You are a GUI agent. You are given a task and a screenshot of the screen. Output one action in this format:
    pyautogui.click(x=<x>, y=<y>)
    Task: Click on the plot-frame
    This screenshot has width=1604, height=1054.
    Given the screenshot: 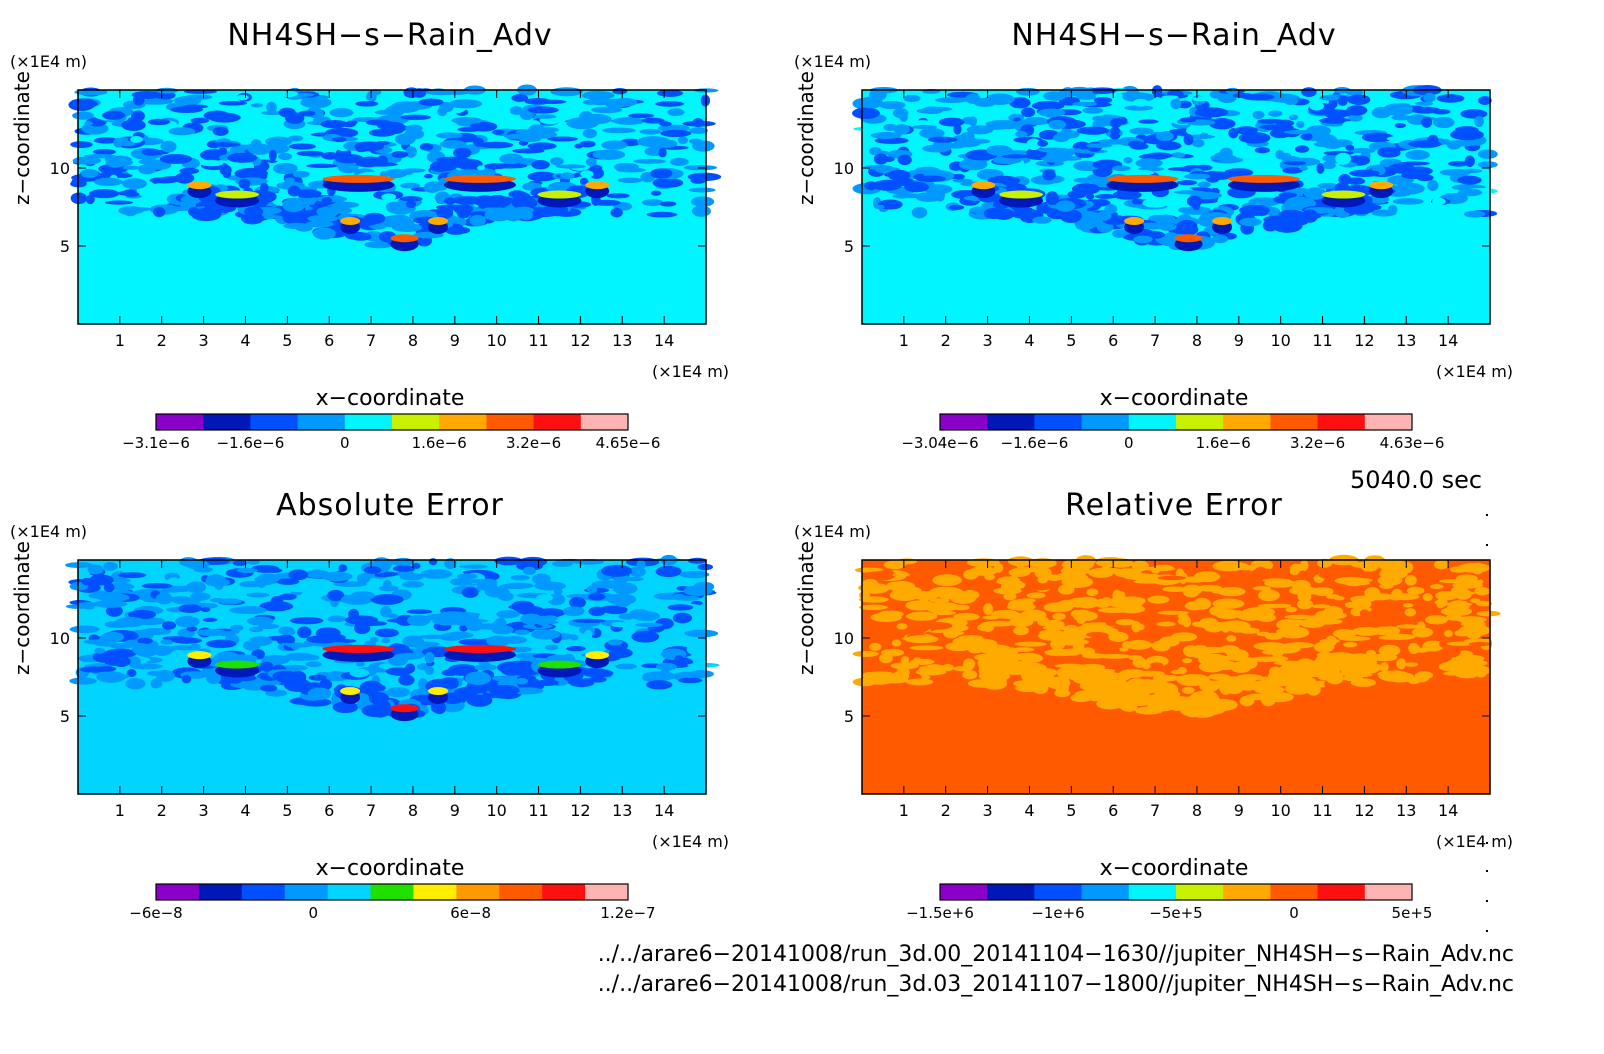 What is the action you would take?
    pyautogui.click(x=1176, y=677)
    